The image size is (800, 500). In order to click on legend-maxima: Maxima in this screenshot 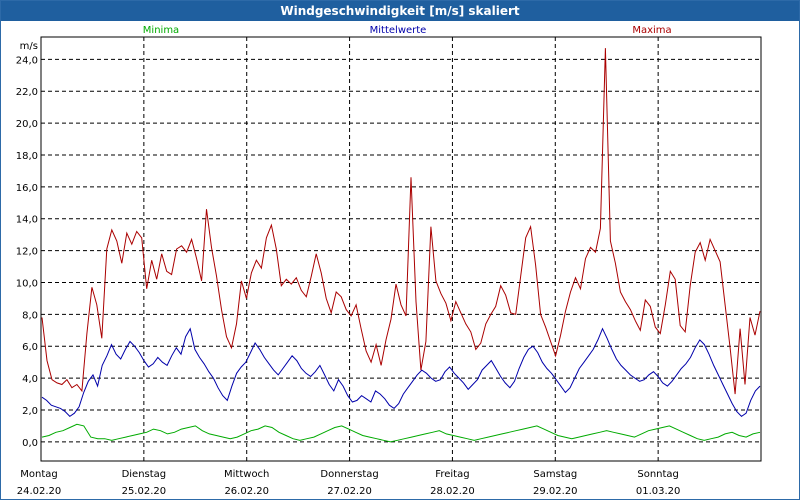, I will do `click(651, 30)`.